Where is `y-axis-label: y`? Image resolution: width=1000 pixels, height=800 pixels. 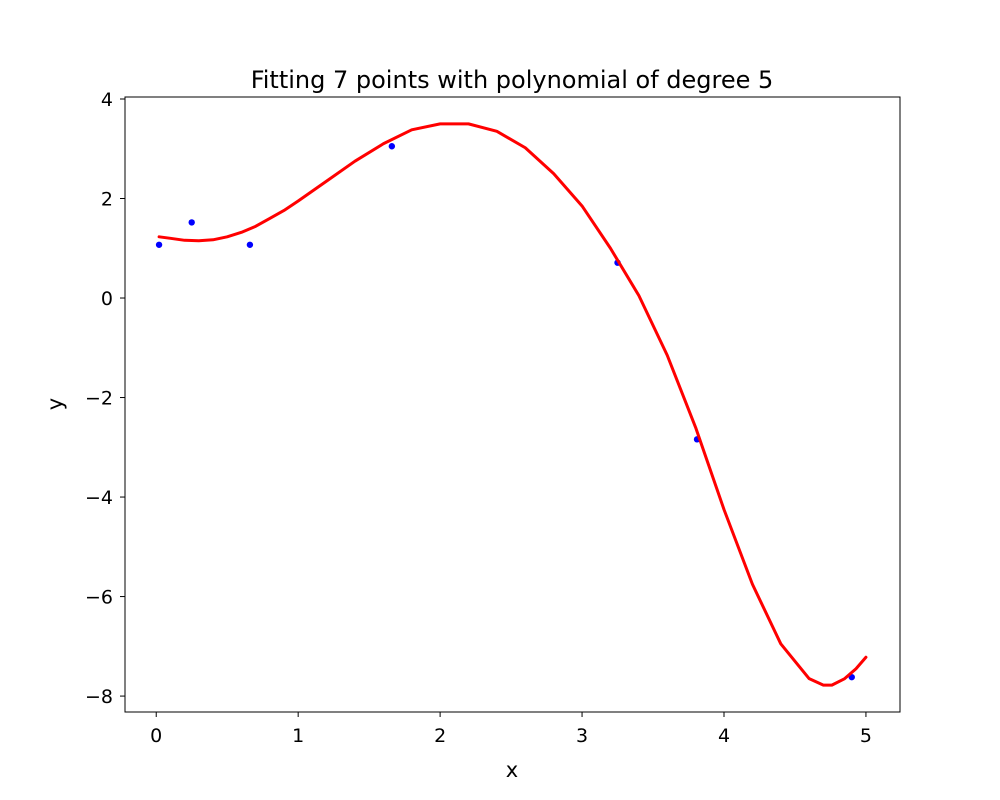
y-axis-label: y is located at coordinates (55, 404).